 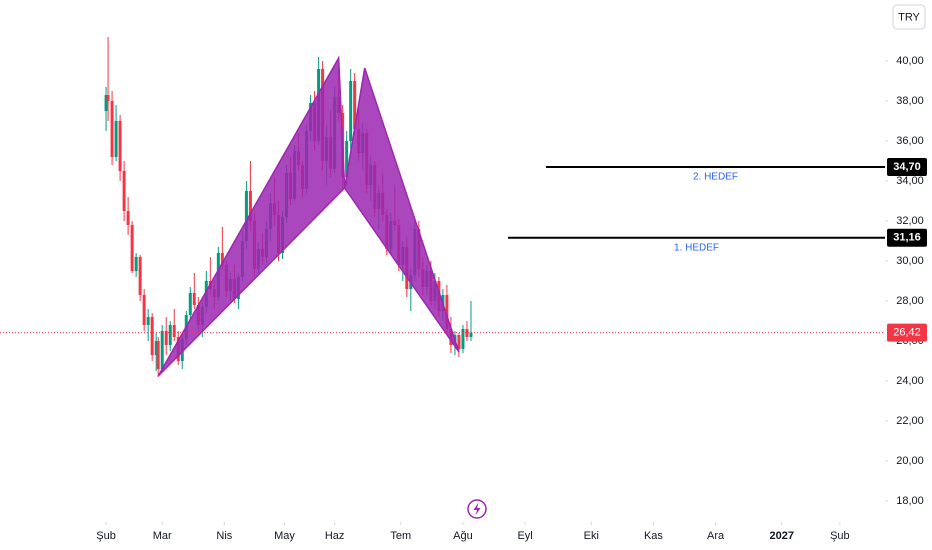 I want to click on x-tick-label: Ağu, so click(x=463, y=536).